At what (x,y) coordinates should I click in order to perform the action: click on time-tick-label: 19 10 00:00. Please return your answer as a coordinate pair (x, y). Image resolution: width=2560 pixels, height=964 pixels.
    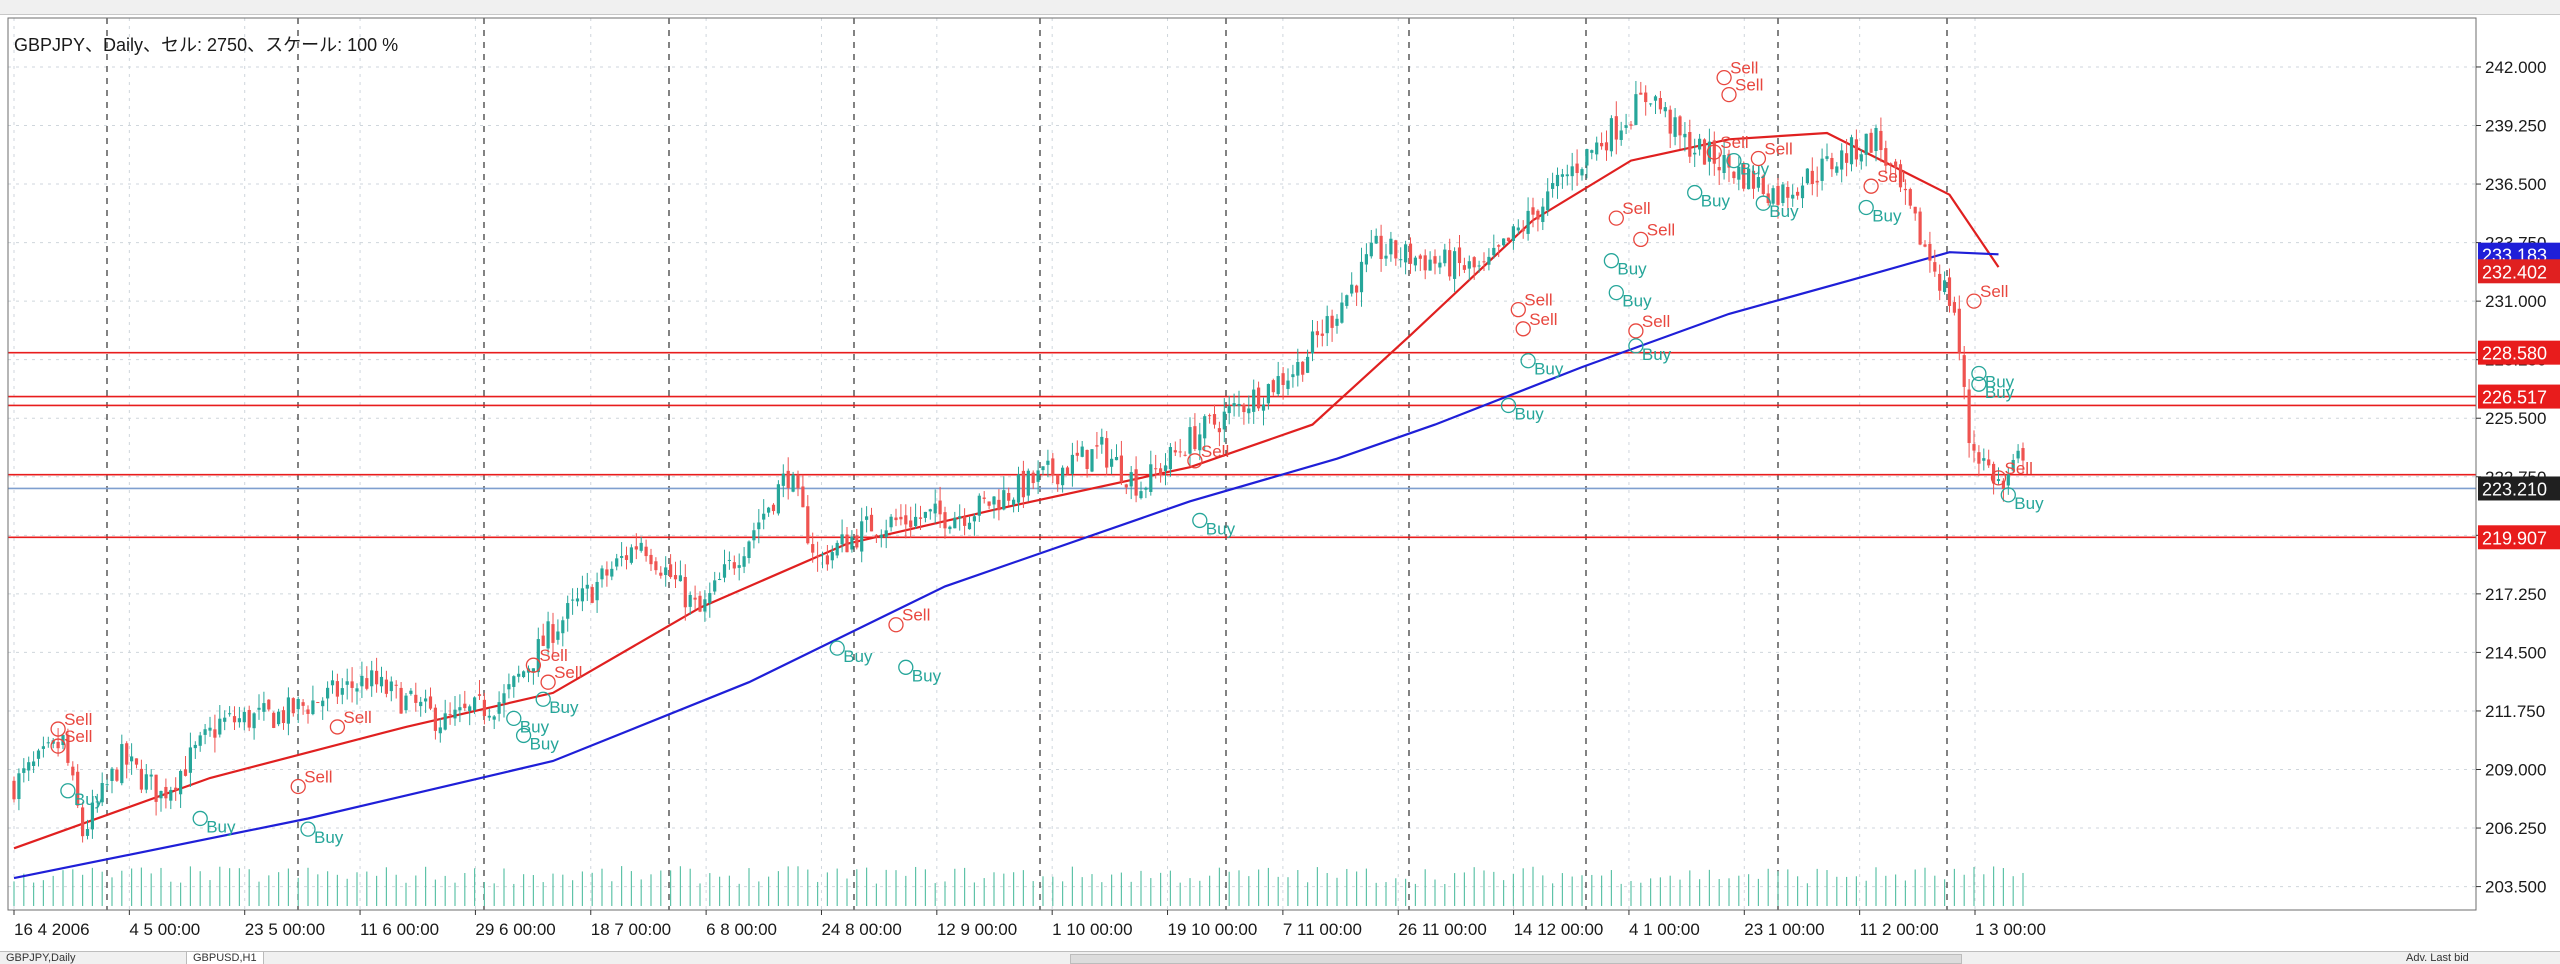
    Looking at the image, I should click on (1213, 929).